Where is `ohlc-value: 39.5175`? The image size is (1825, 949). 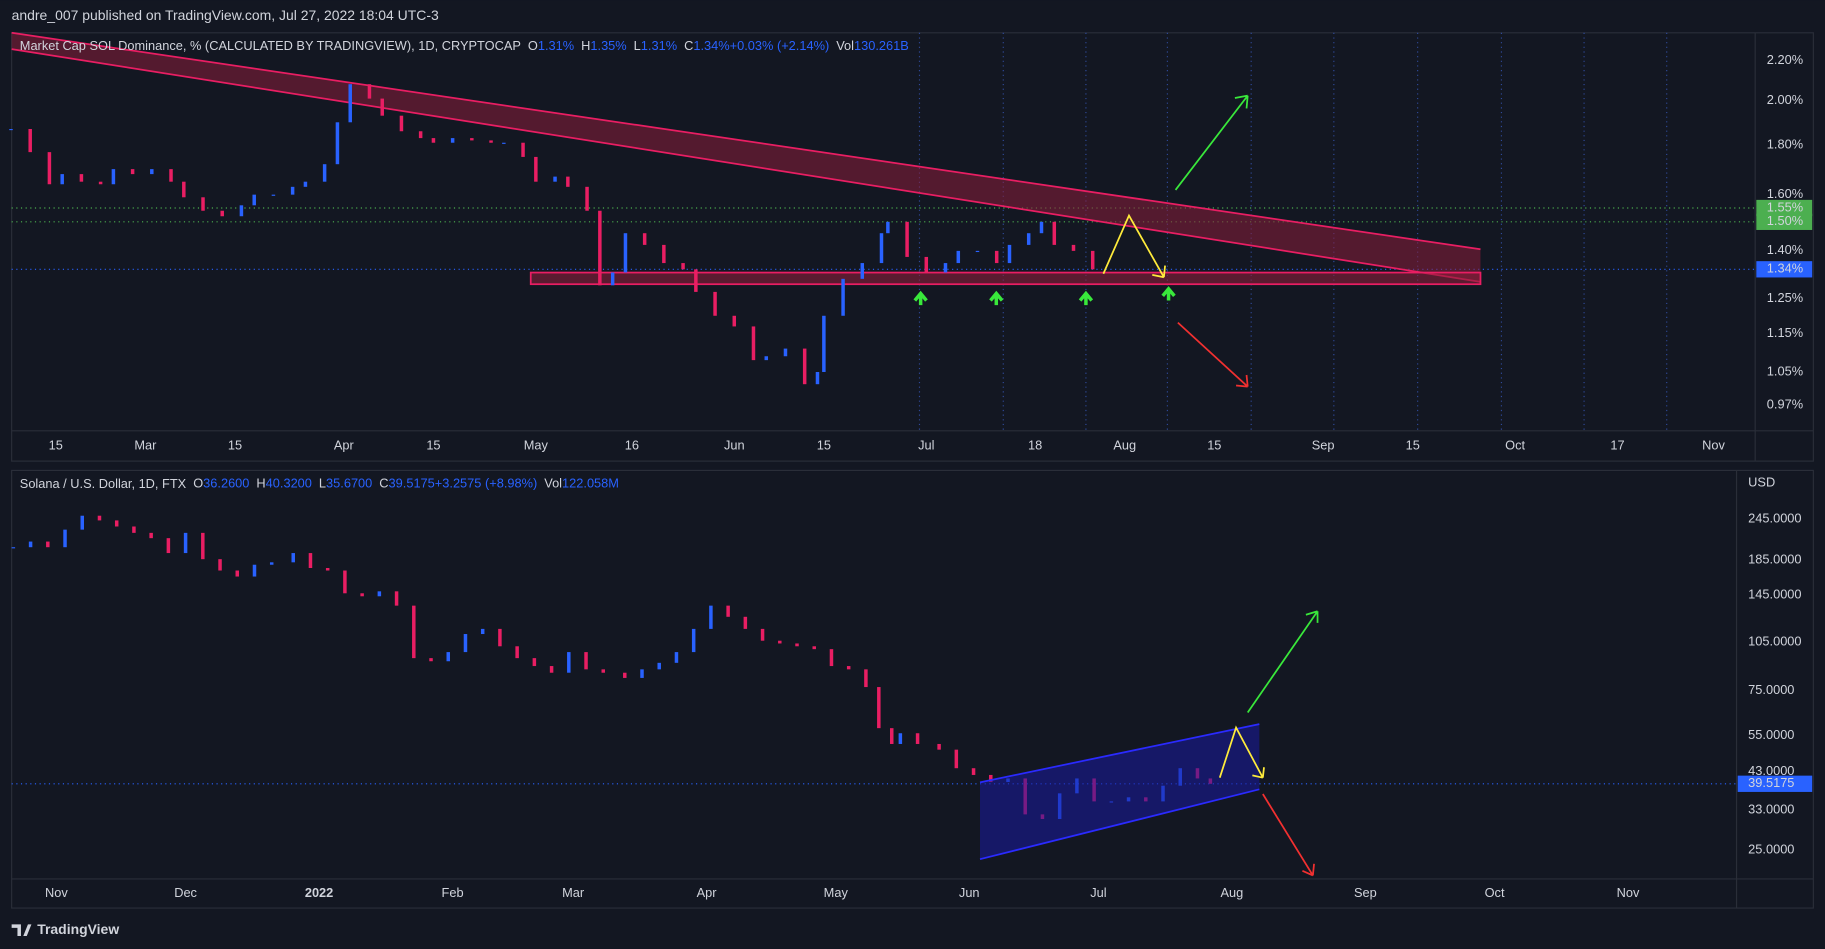 ohlc-value: 39.5175 is located at coordinates (412, 483).